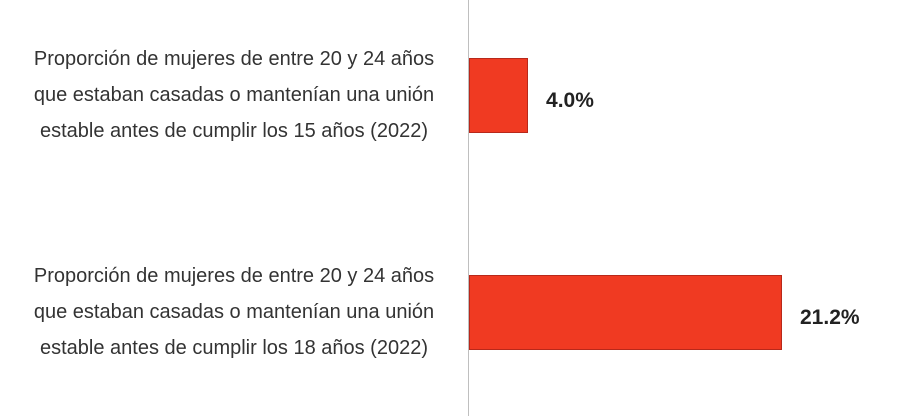  Describe the element at coordinates (570, 100) in the screenshot. I see `value-label: 4.0%` at that location.